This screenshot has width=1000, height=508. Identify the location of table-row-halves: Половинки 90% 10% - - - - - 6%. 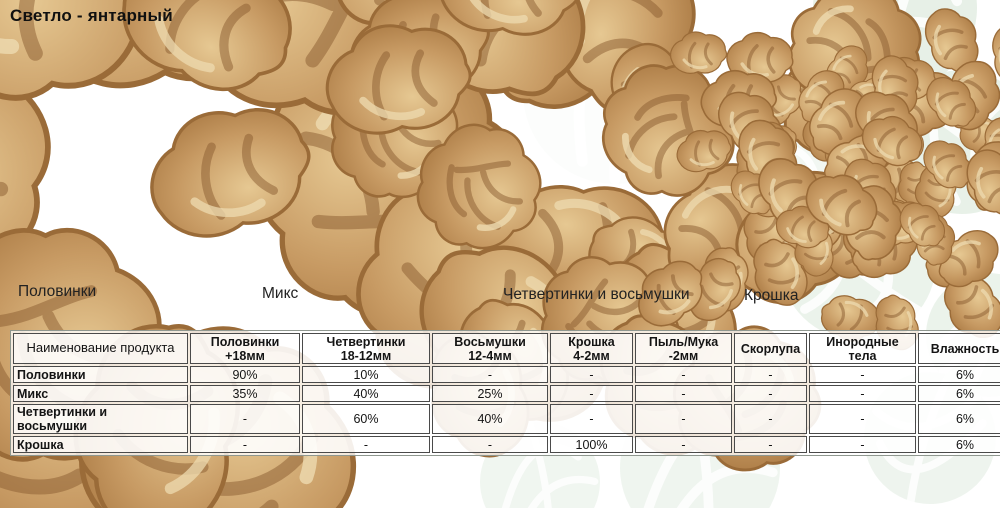
(506, 374).